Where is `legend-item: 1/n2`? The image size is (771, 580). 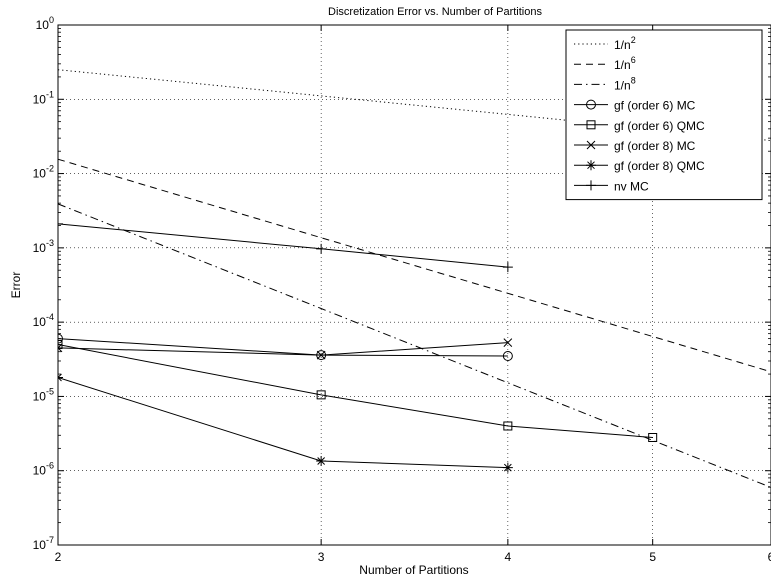 legend-item: 1/n2 is located at coordinates (605, 43).